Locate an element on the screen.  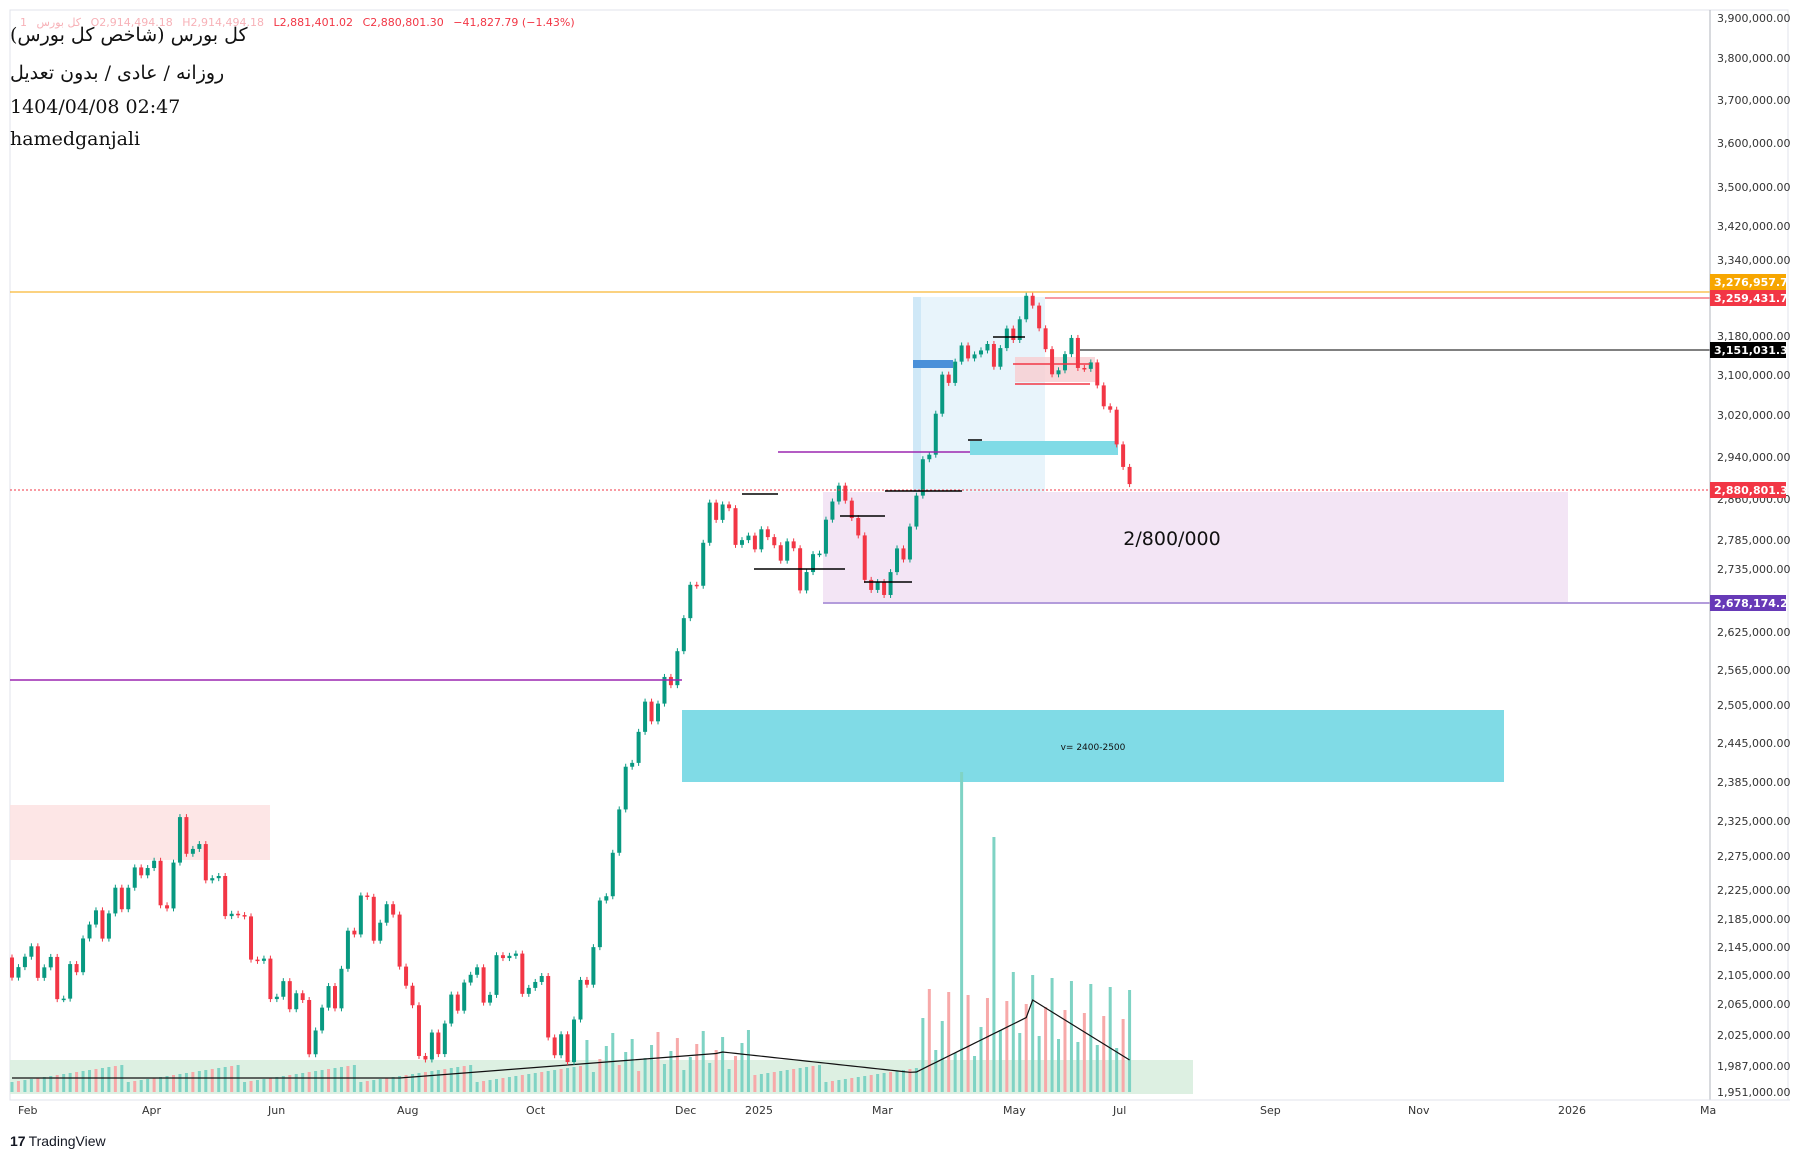
x-tick-label: Apr is located at coordinates (152, 1110).